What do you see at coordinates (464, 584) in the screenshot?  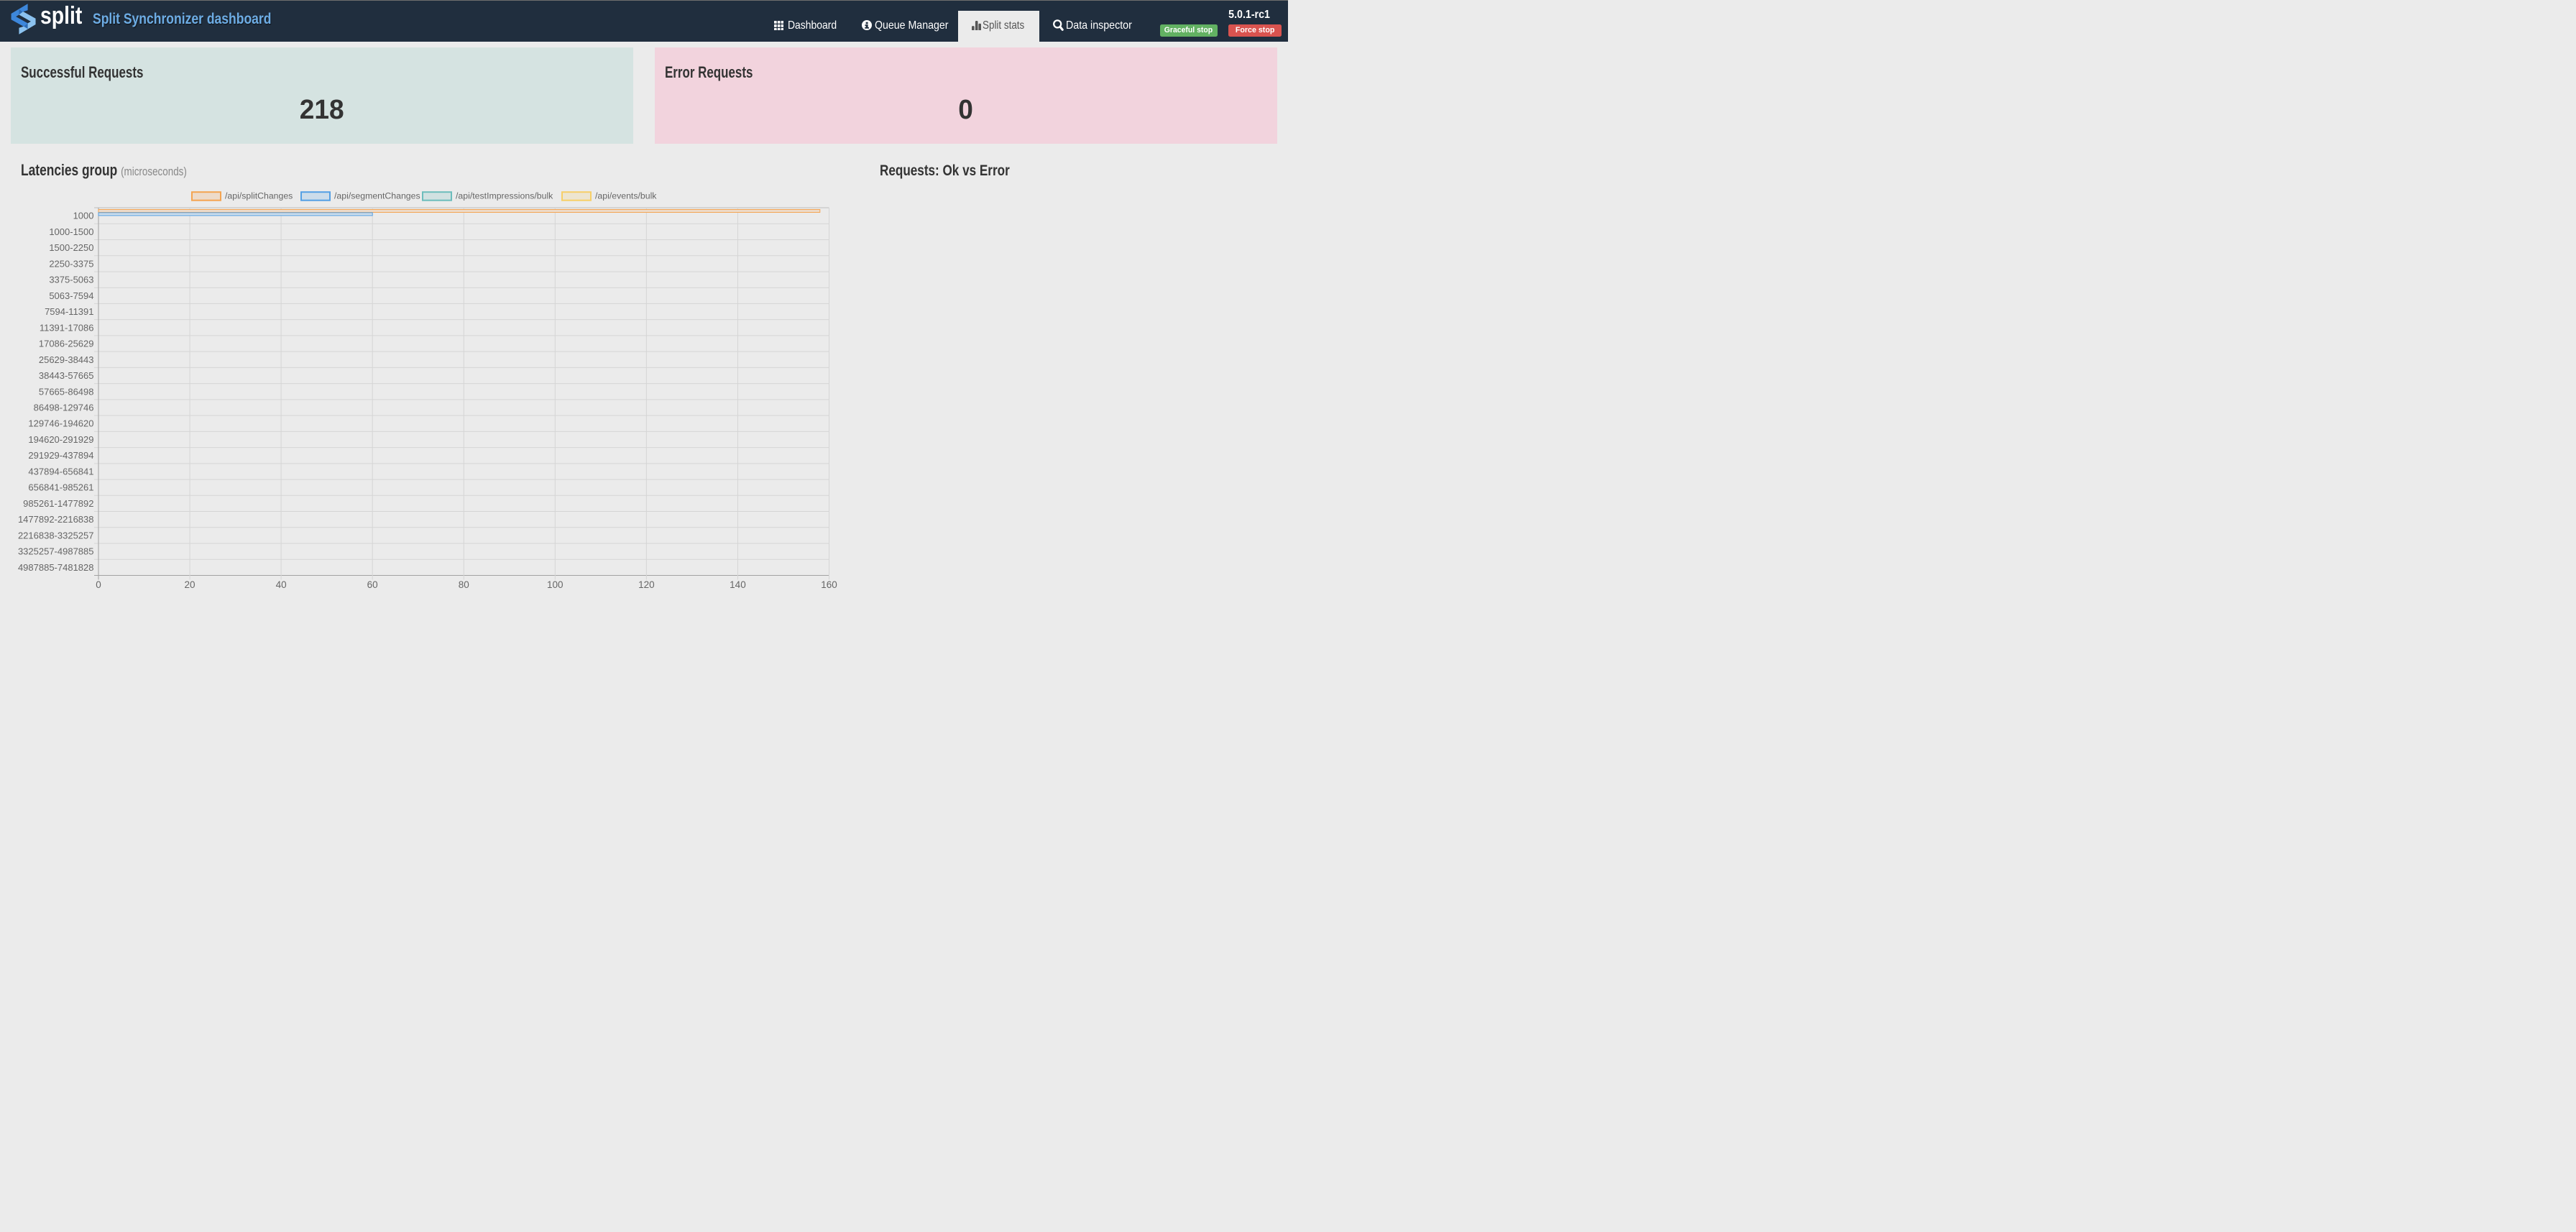 I see `svg-text: 80` at bounding box center [464, 584].